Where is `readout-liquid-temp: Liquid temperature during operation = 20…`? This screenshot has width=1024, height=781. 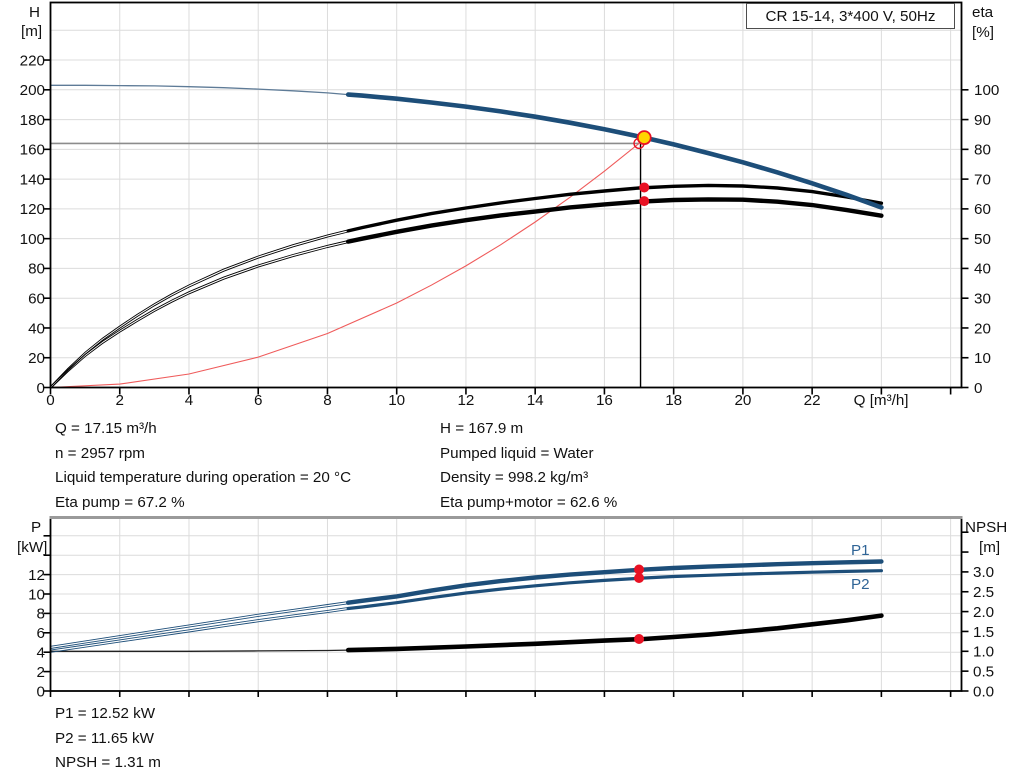
readout-liquid-temp: Liquid temperature during operation = 20… is located at coordinates (203, 477).